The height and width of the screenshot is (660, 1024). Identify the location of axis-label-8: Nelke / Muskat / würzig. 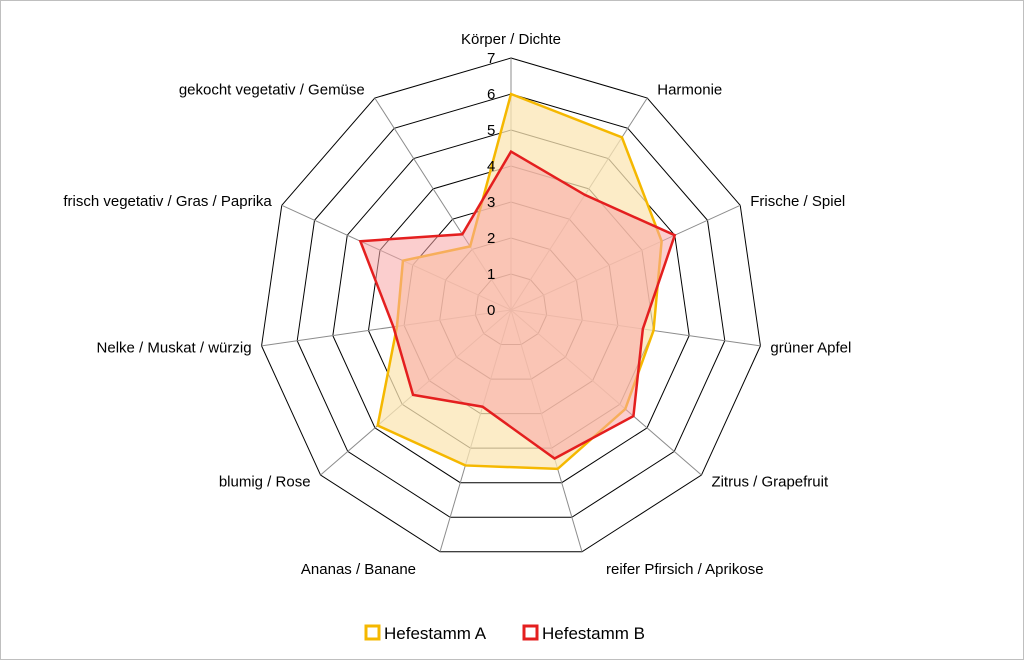
(174, 347).